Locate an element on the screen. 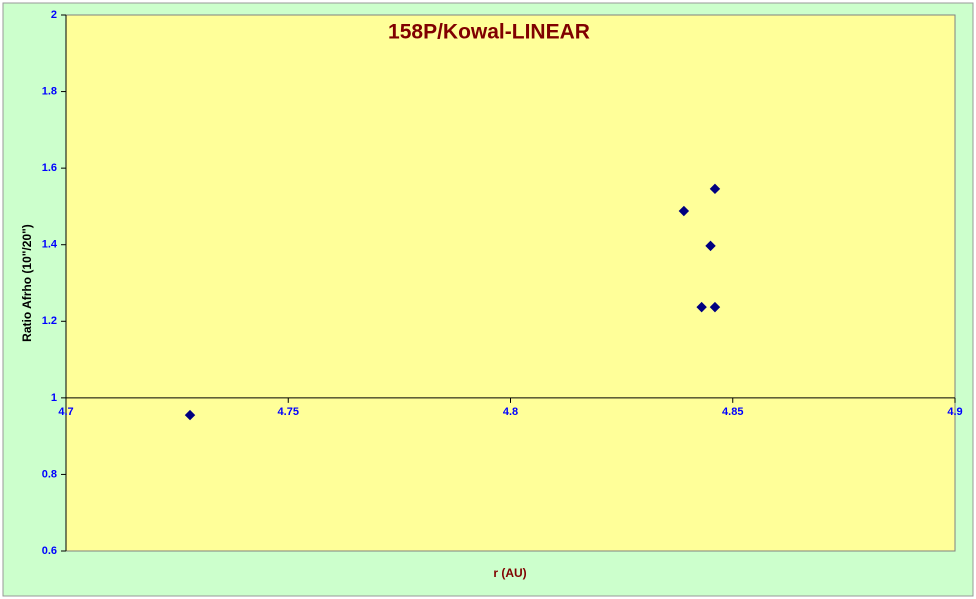 Image resolution: width=976 pixels, height=599 pixels. y-tick-label: 1.6 is located at coordinates (49, 168).